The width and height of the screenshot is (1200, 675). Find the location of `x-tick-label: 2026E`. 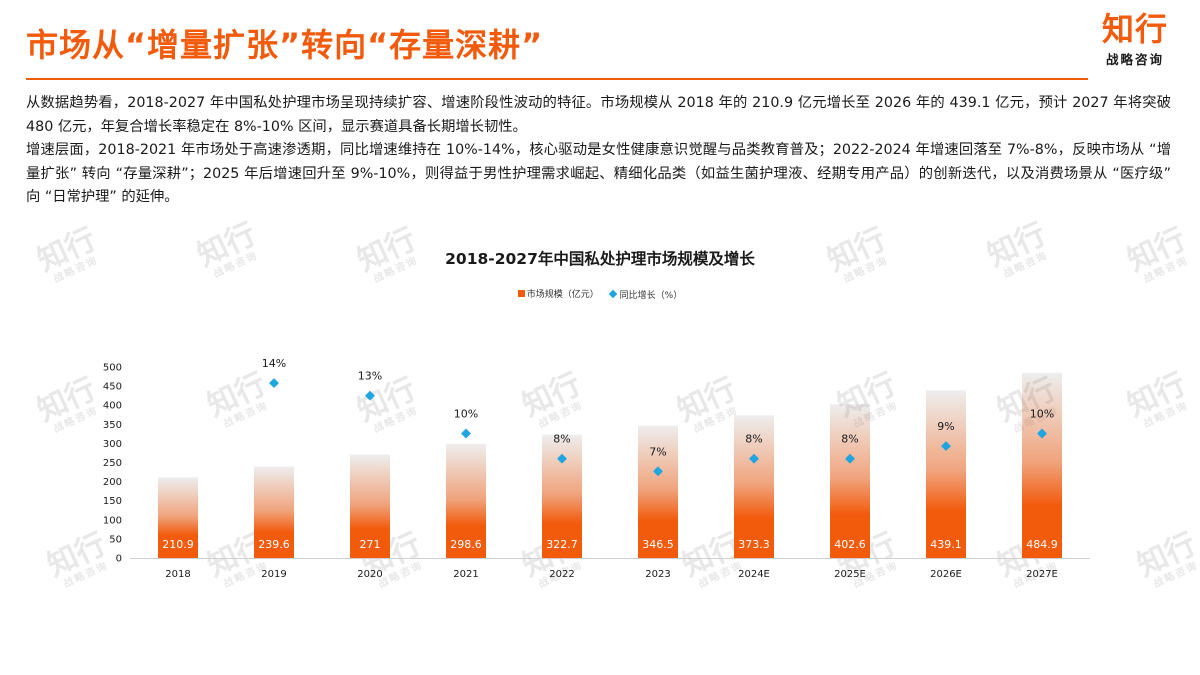

x-tick-label: 2026E is located at coordinates (946, 574).